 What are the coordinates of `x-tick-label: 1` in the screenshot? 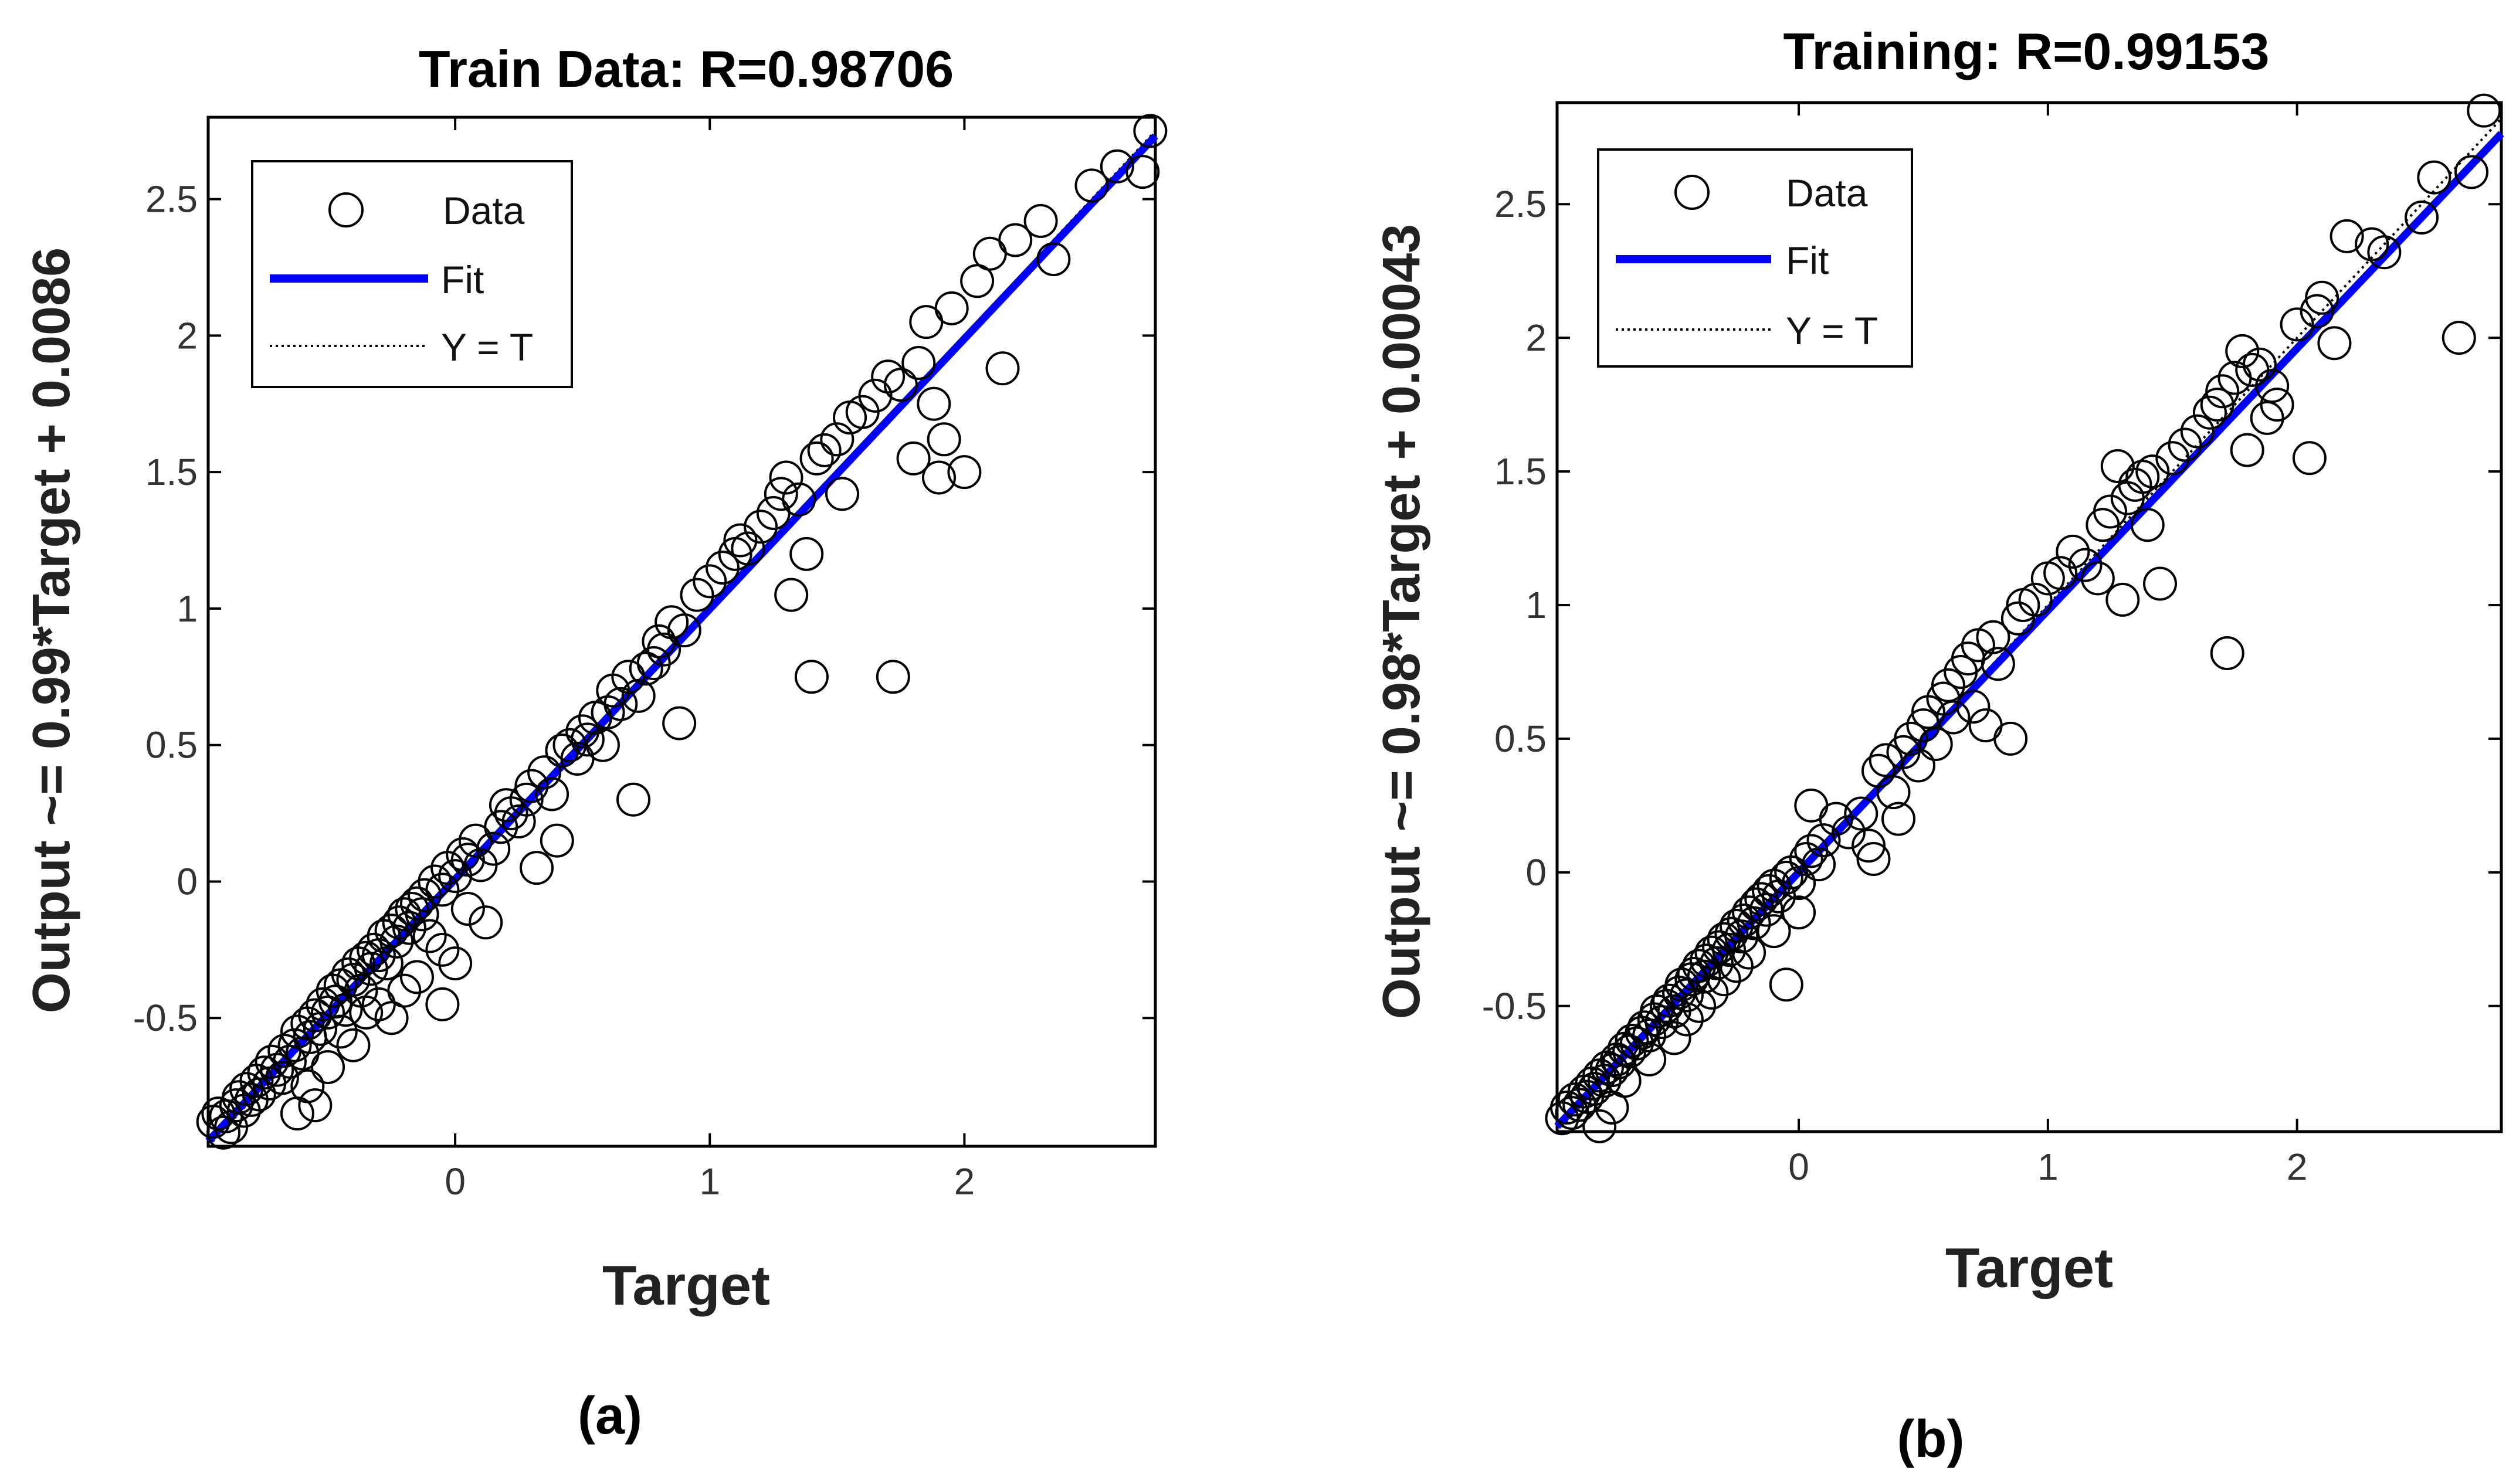 It's located at (710, 1181).